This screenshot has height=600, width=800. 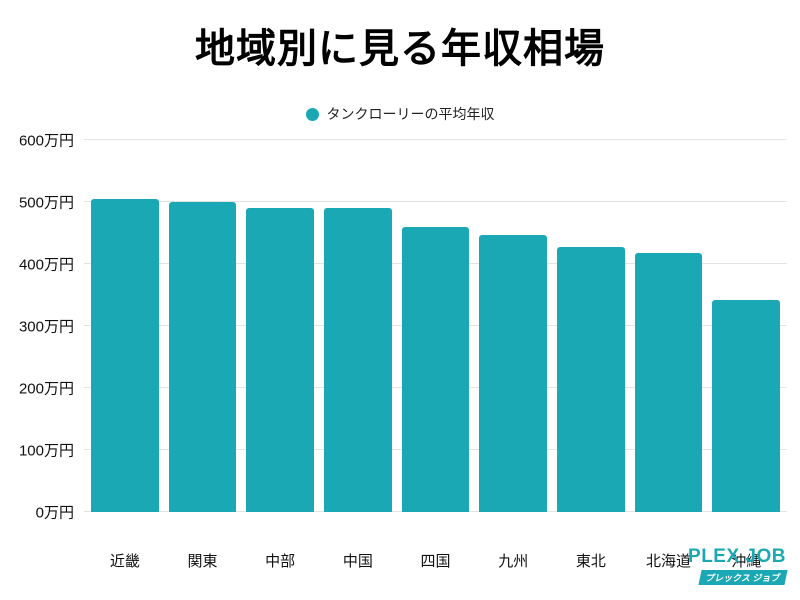 What do you see at coordinates (513, 373) in the screenshot?
I see `bar-九州` at bounding box center [513, 373].